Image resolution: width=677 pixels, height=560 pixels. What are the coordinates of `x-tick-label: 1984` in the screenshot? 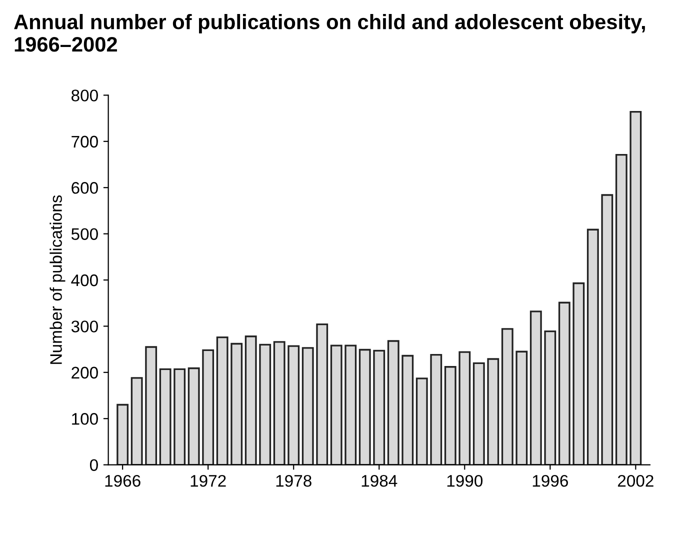 It's located at (380, 480).